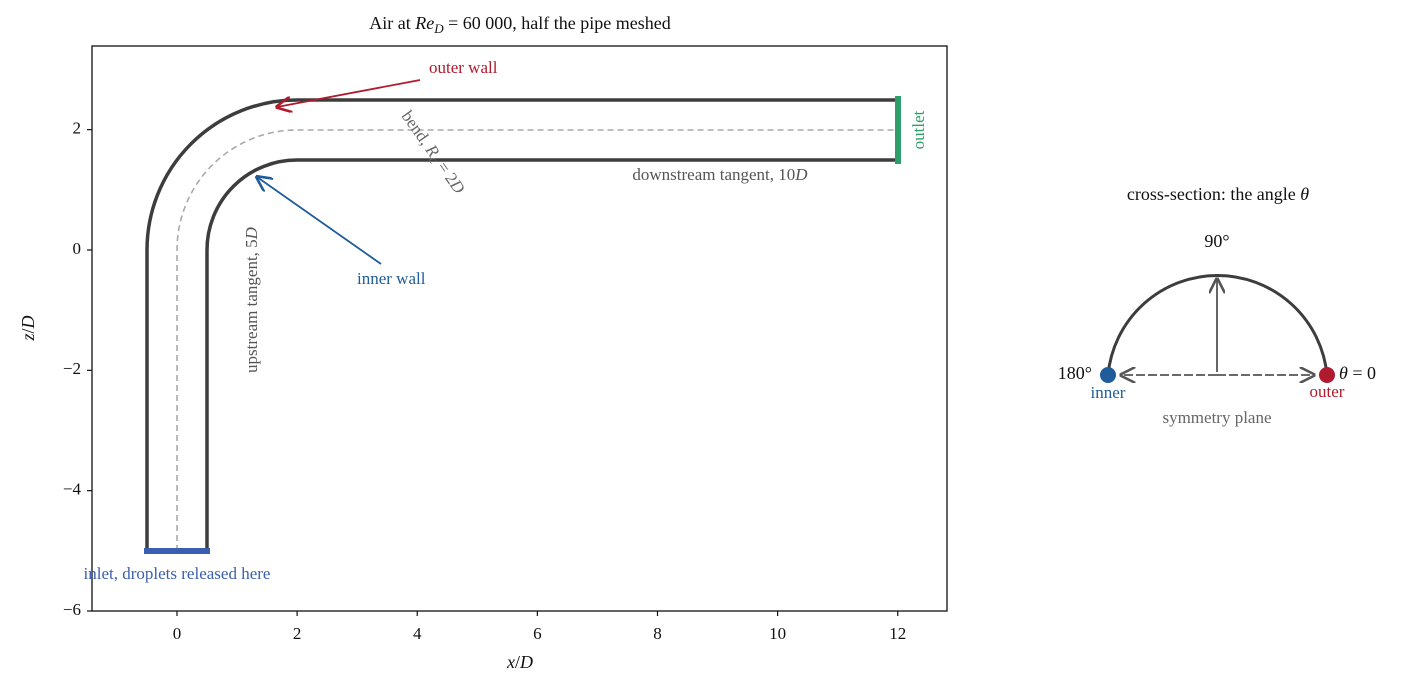  Describe the element at coordinates (177, 573) in the screenshot. I see `inlet-label: inlet, droplets released here` at that location.